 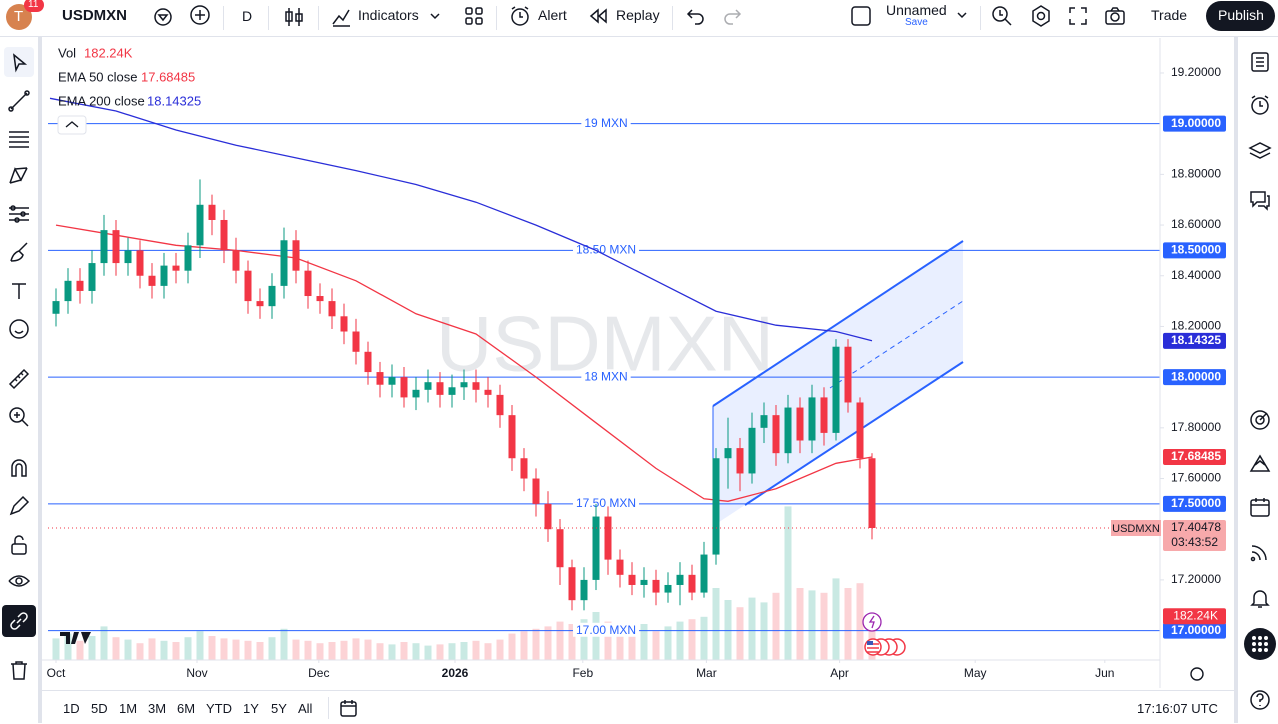 What do you see at coordinates (1078, 16) in the screenshot?
I see `fullscreen` at bounding box center [1078, 16].